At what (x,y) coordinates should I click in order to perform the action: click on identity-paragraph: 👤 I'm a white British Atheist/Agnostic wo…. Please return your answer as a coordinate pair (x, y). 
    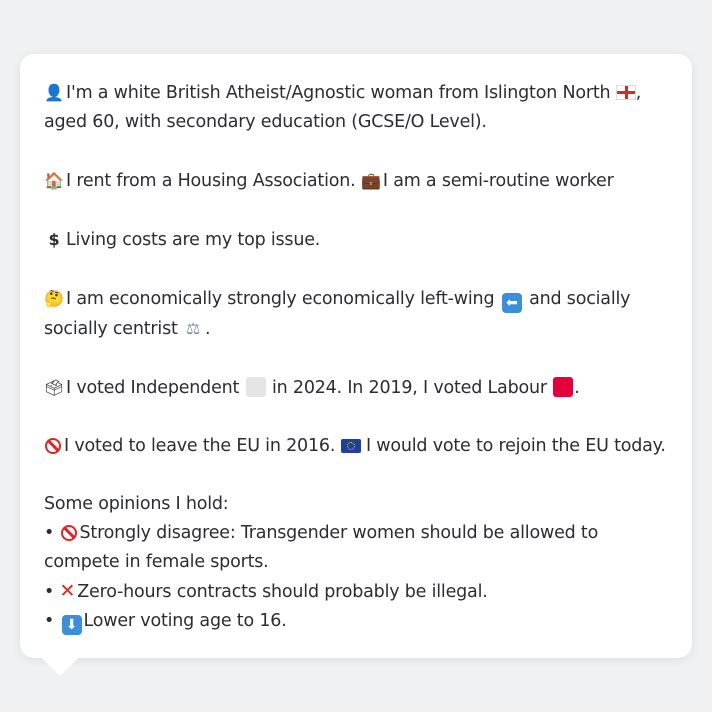
    Looking at the image, I should click on (358, 107).